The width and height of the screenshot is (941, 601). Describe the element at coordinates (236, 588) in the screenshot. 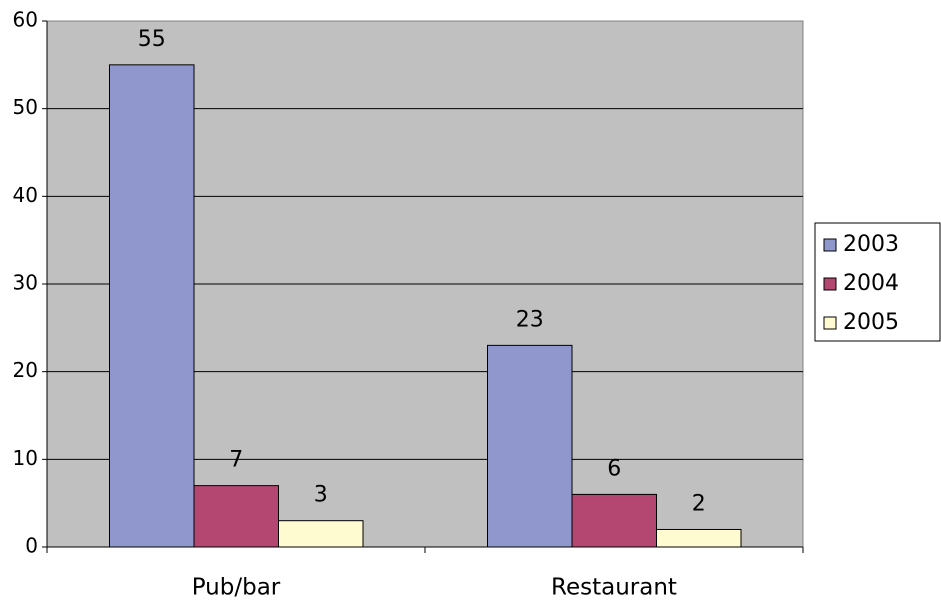

I see `x-tick-label: Pub/bar` at that location.